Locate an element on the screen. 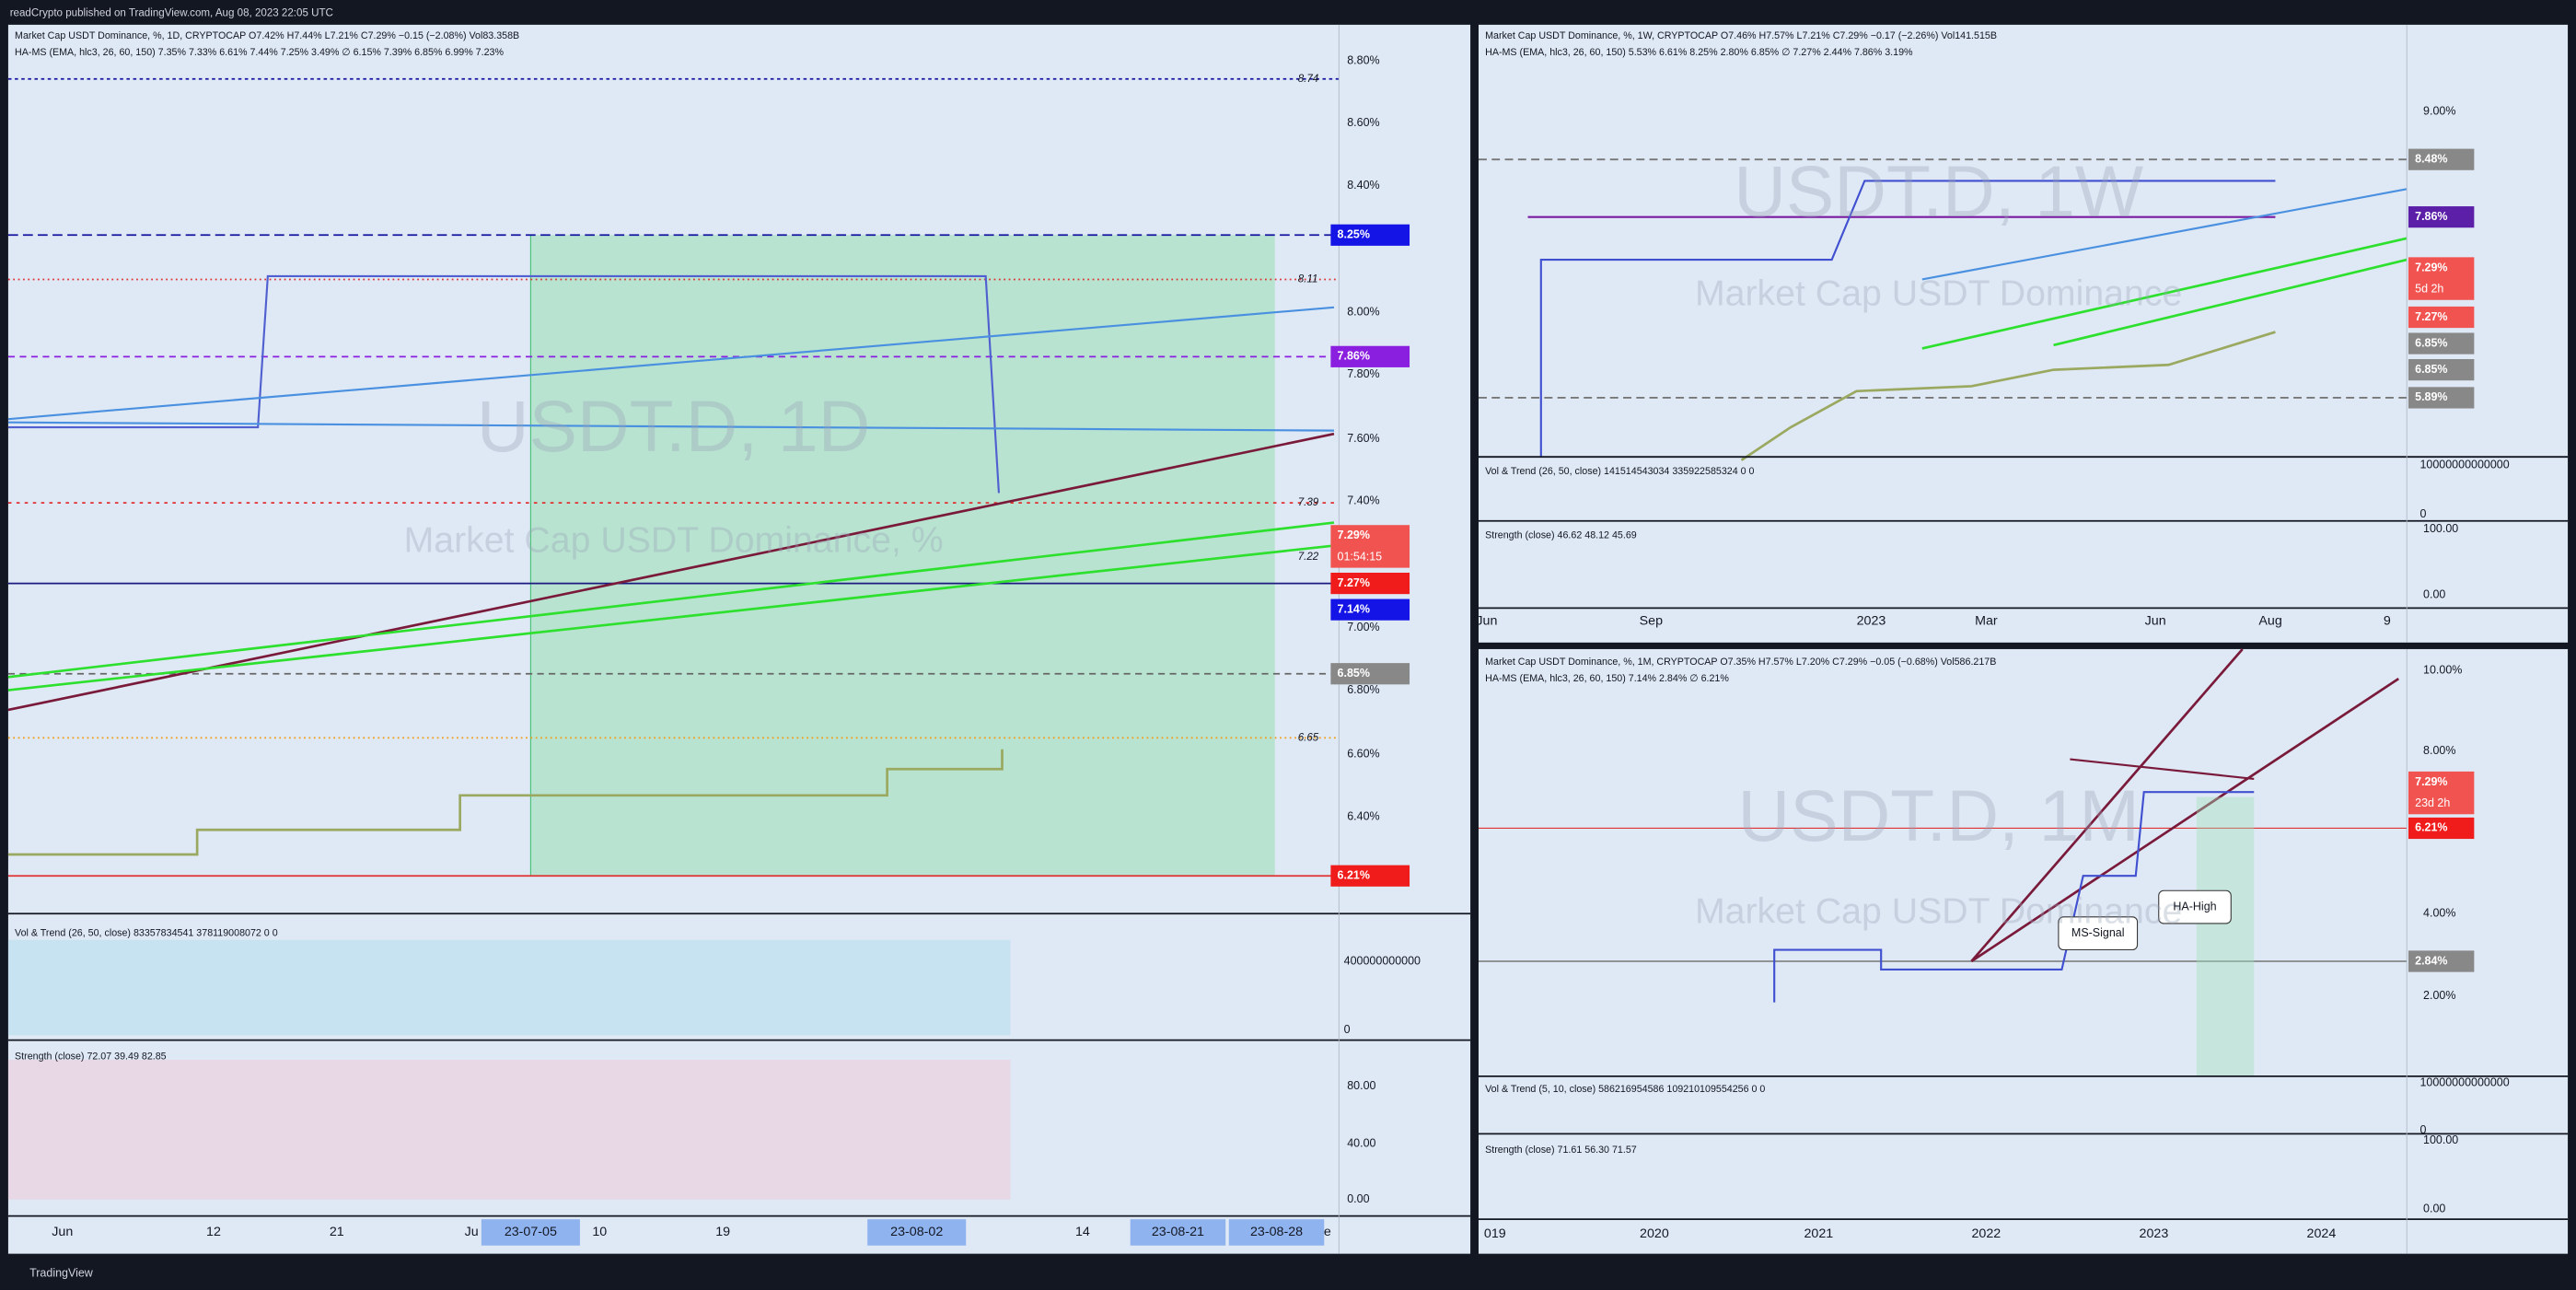  time-axis-label: Mar is located at coordinates (1986, 620).